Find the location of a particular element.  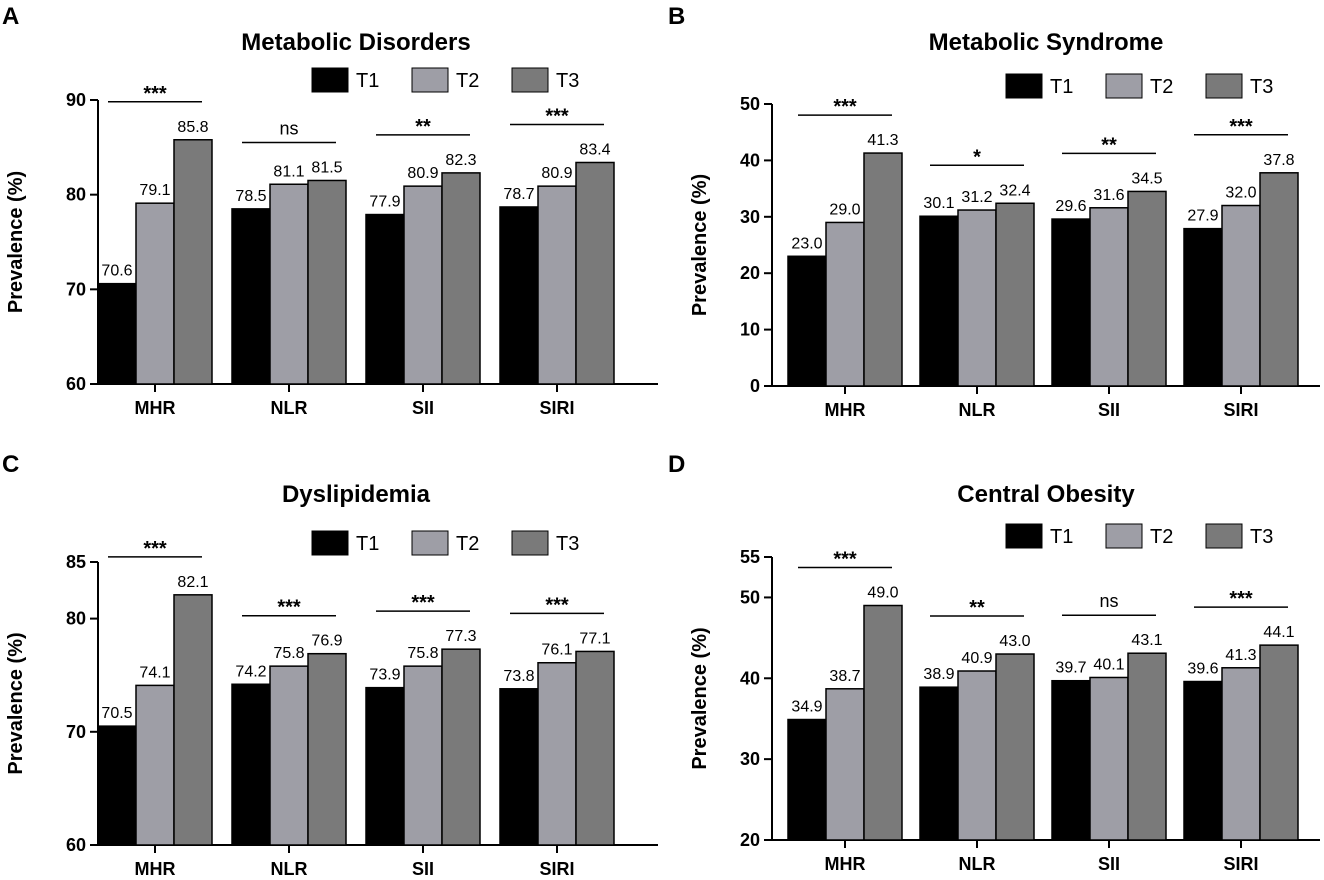

data-label-sii-t1: 29.6 is located at coordinates (1070, 206).